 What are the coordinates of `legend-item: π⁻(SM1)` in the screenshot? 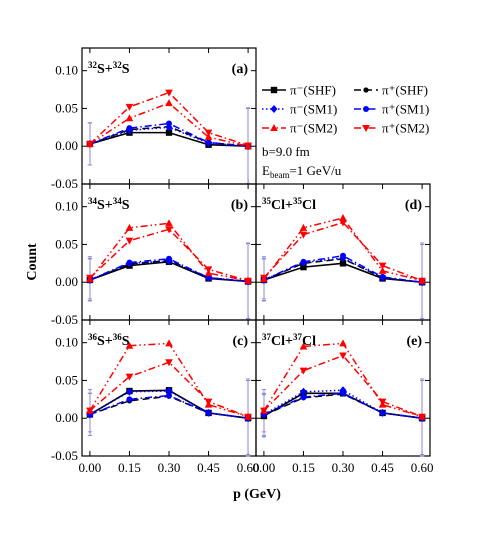 It's located at (299, 109).